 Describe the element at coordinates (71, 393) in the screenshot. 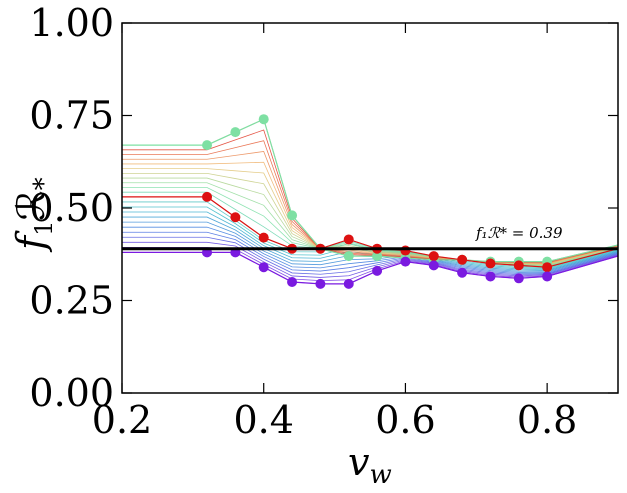

I see `y-tick-label: 0.00` at that location.